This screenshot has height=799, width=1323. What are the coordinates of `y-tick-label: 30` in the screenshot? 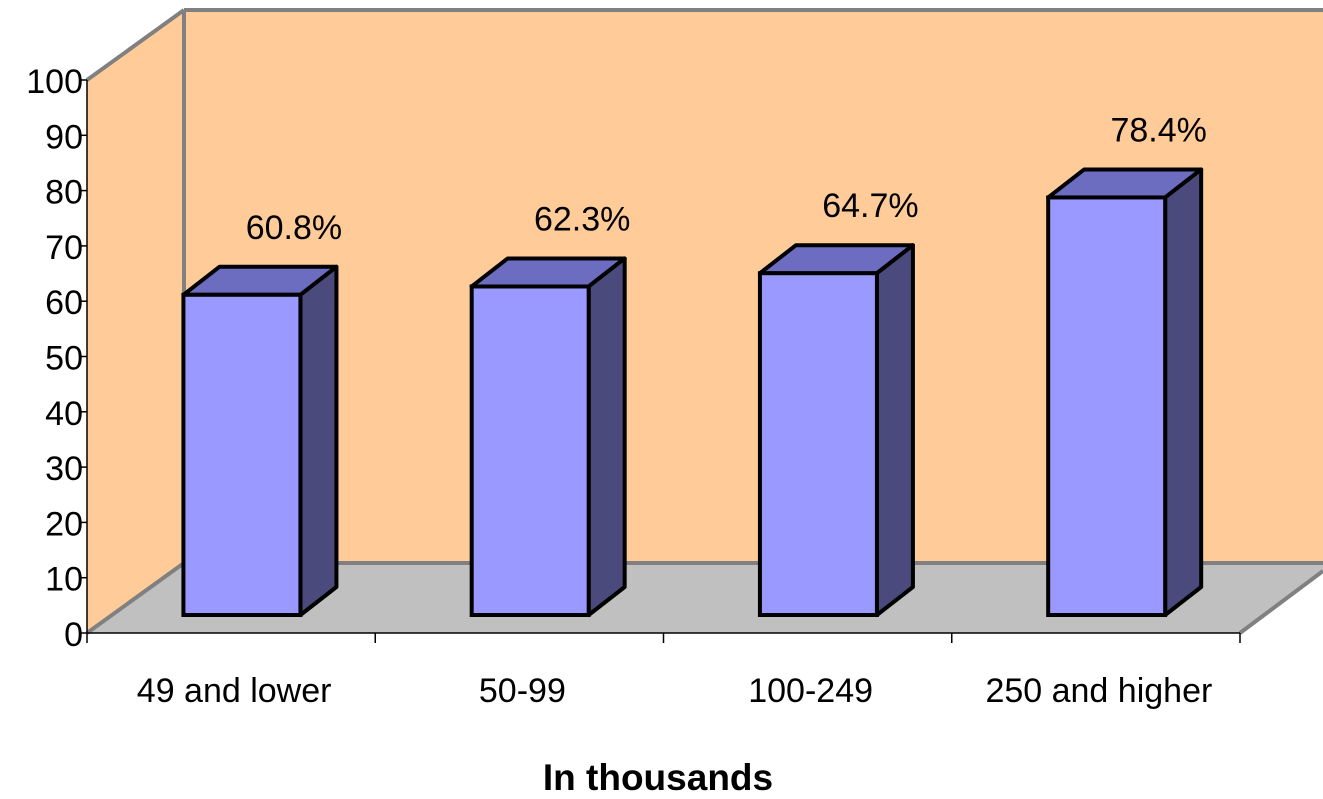 It's located at (64, 469).